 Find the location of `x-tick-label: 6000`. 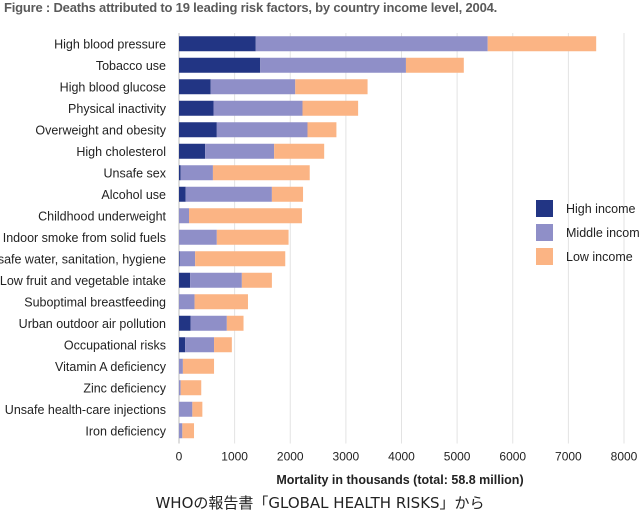

x-tick-label: 6000 is located at coordinates (512, 457).